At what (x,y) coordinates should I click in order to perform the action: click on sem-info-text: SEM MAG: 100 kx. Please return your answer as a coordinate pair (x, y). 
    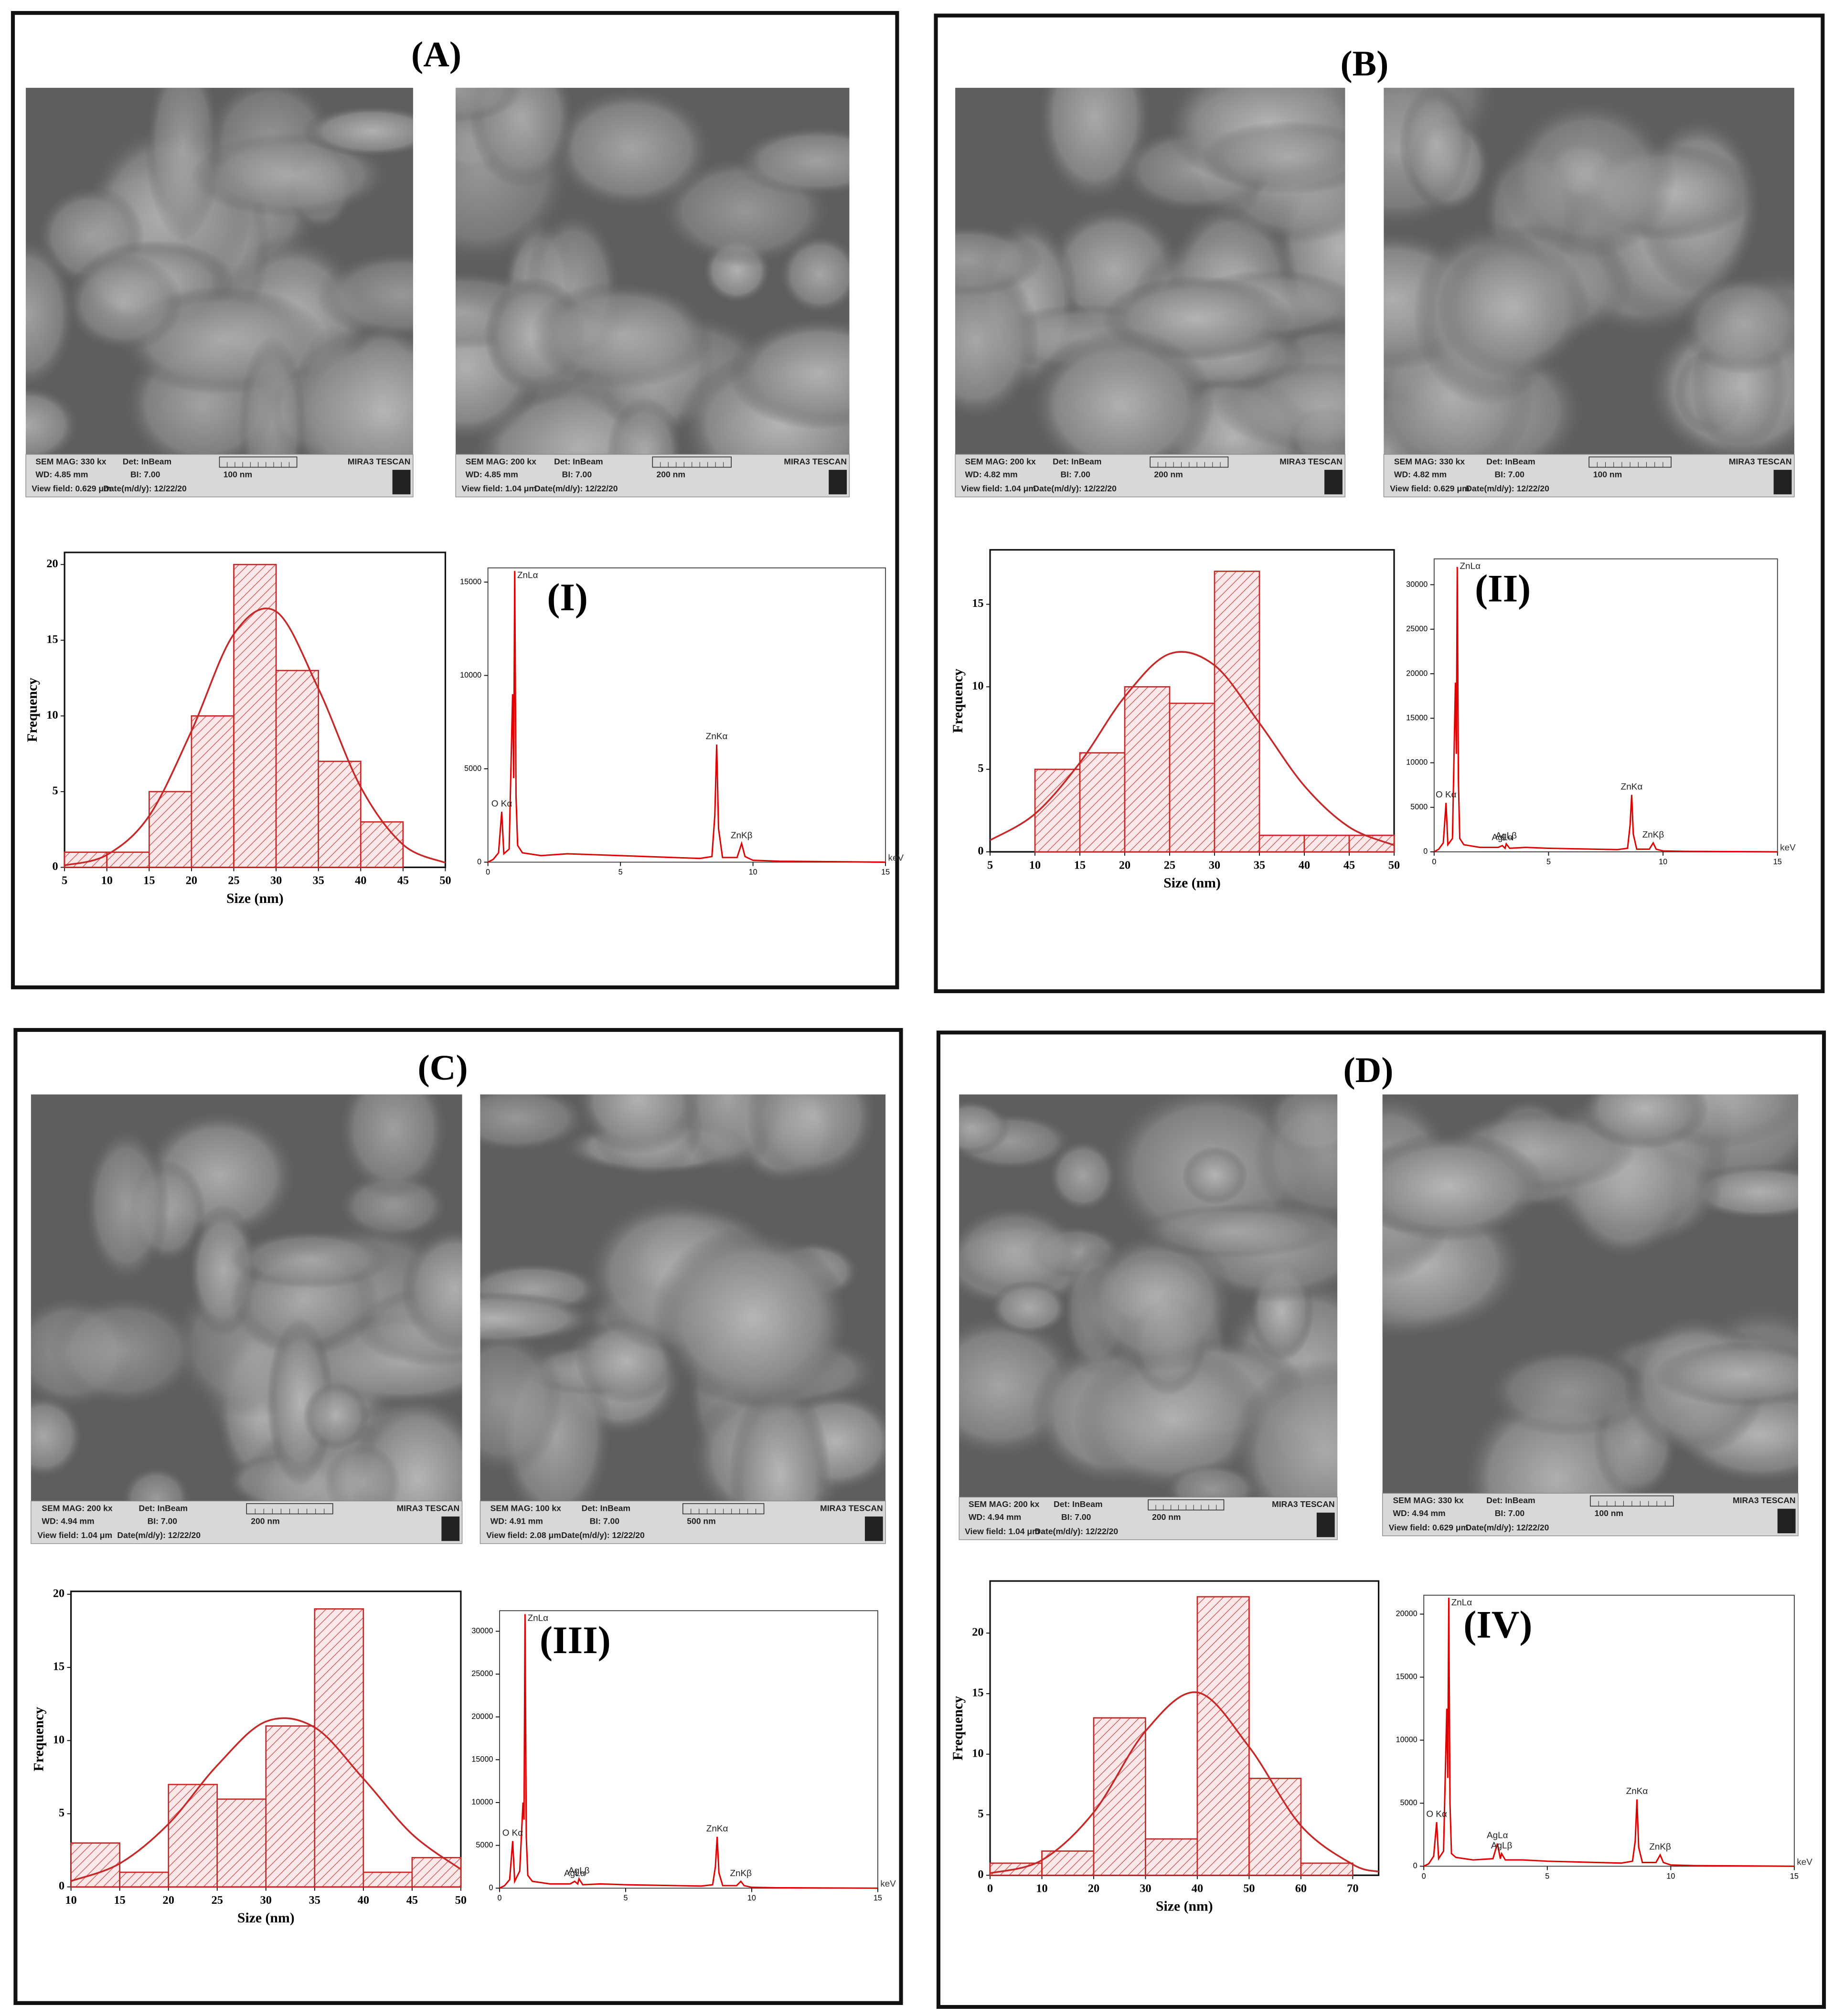
    Looking at the image, I should click on (525, 1508).